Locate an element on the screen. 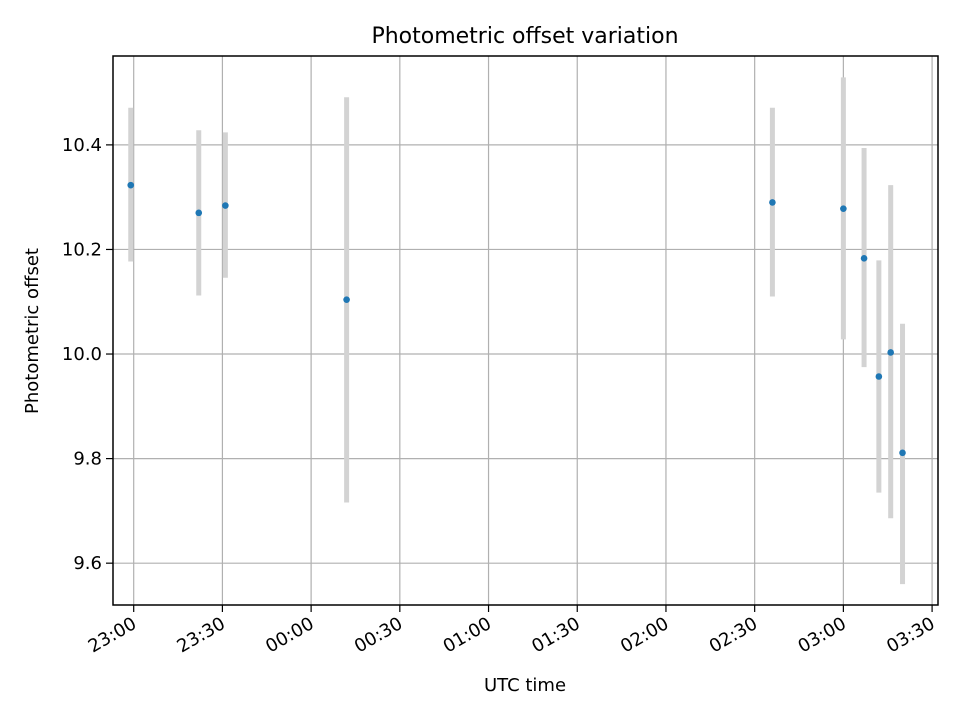 The width and height of the screenshot is (960, 720). x-axis-label: UTC time is located at coordinates (525, 685).